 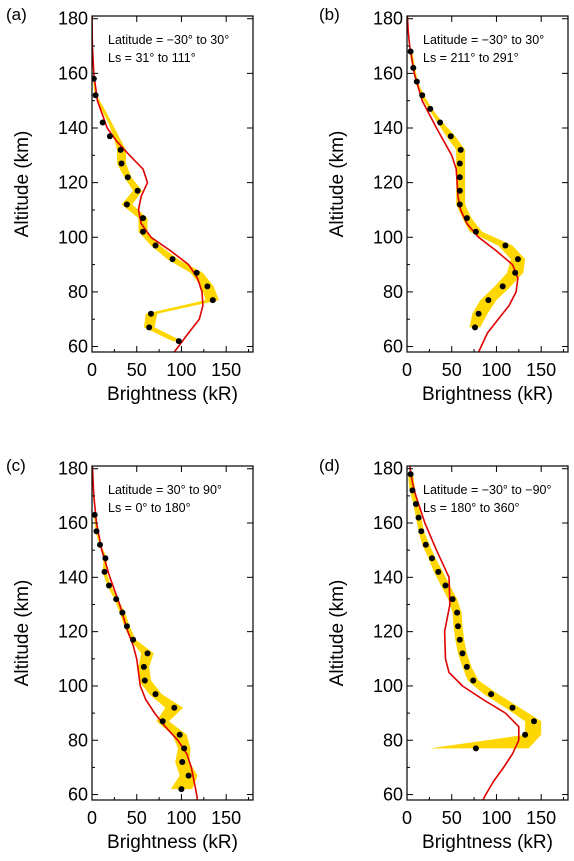 What do you see at coordinates (329, 14) in the screenshot?
I see `panel-label: (b)` at bounding box center [329, 14].